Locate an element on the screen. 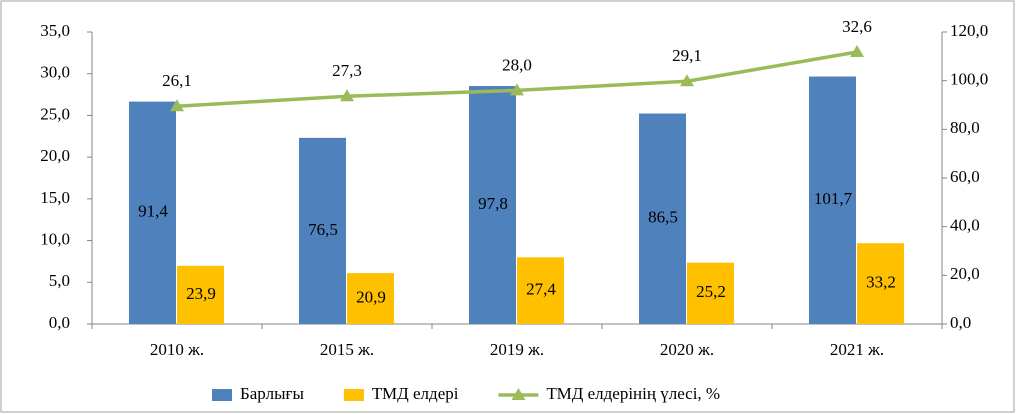  y-tick-label: 35,0 is located at coordinates (55, 30).